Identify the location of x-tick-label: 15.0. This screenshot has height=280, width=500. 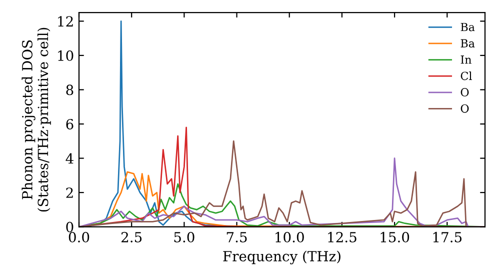
(395, 237).